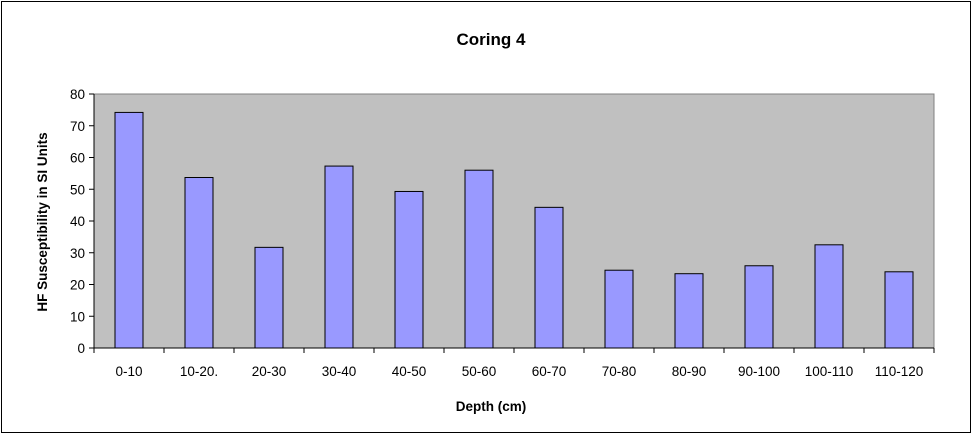 Image resolution: width=974 pixels, height=437 pixels. I want to click on x-tick-label: 40-50, so click(409, 371).